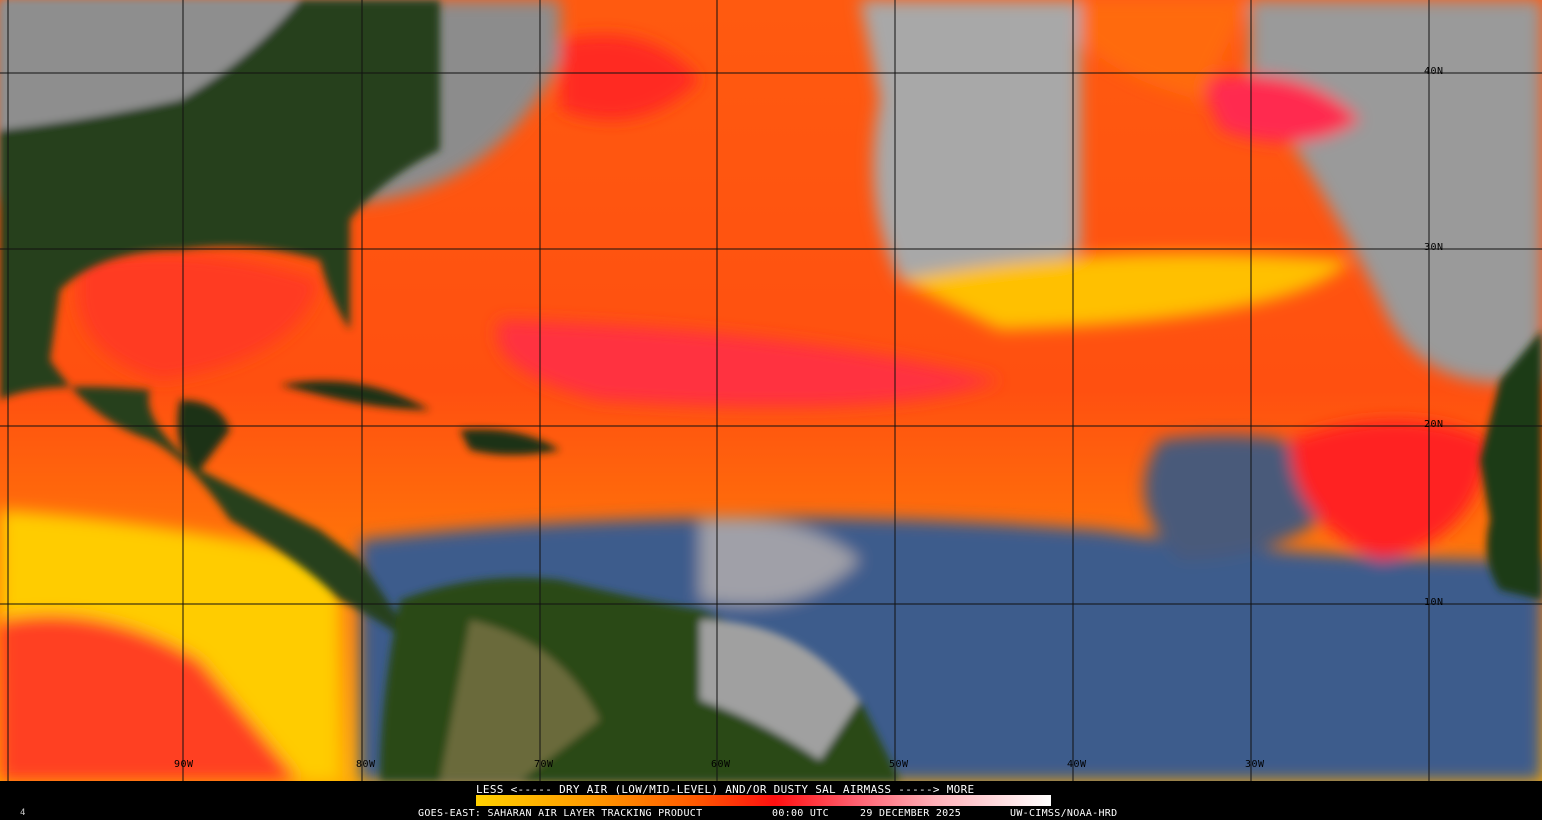  Describe the element at coordinates (899, 764) in the screenshot. I see `longitude-label-50w: 50W` at that location.